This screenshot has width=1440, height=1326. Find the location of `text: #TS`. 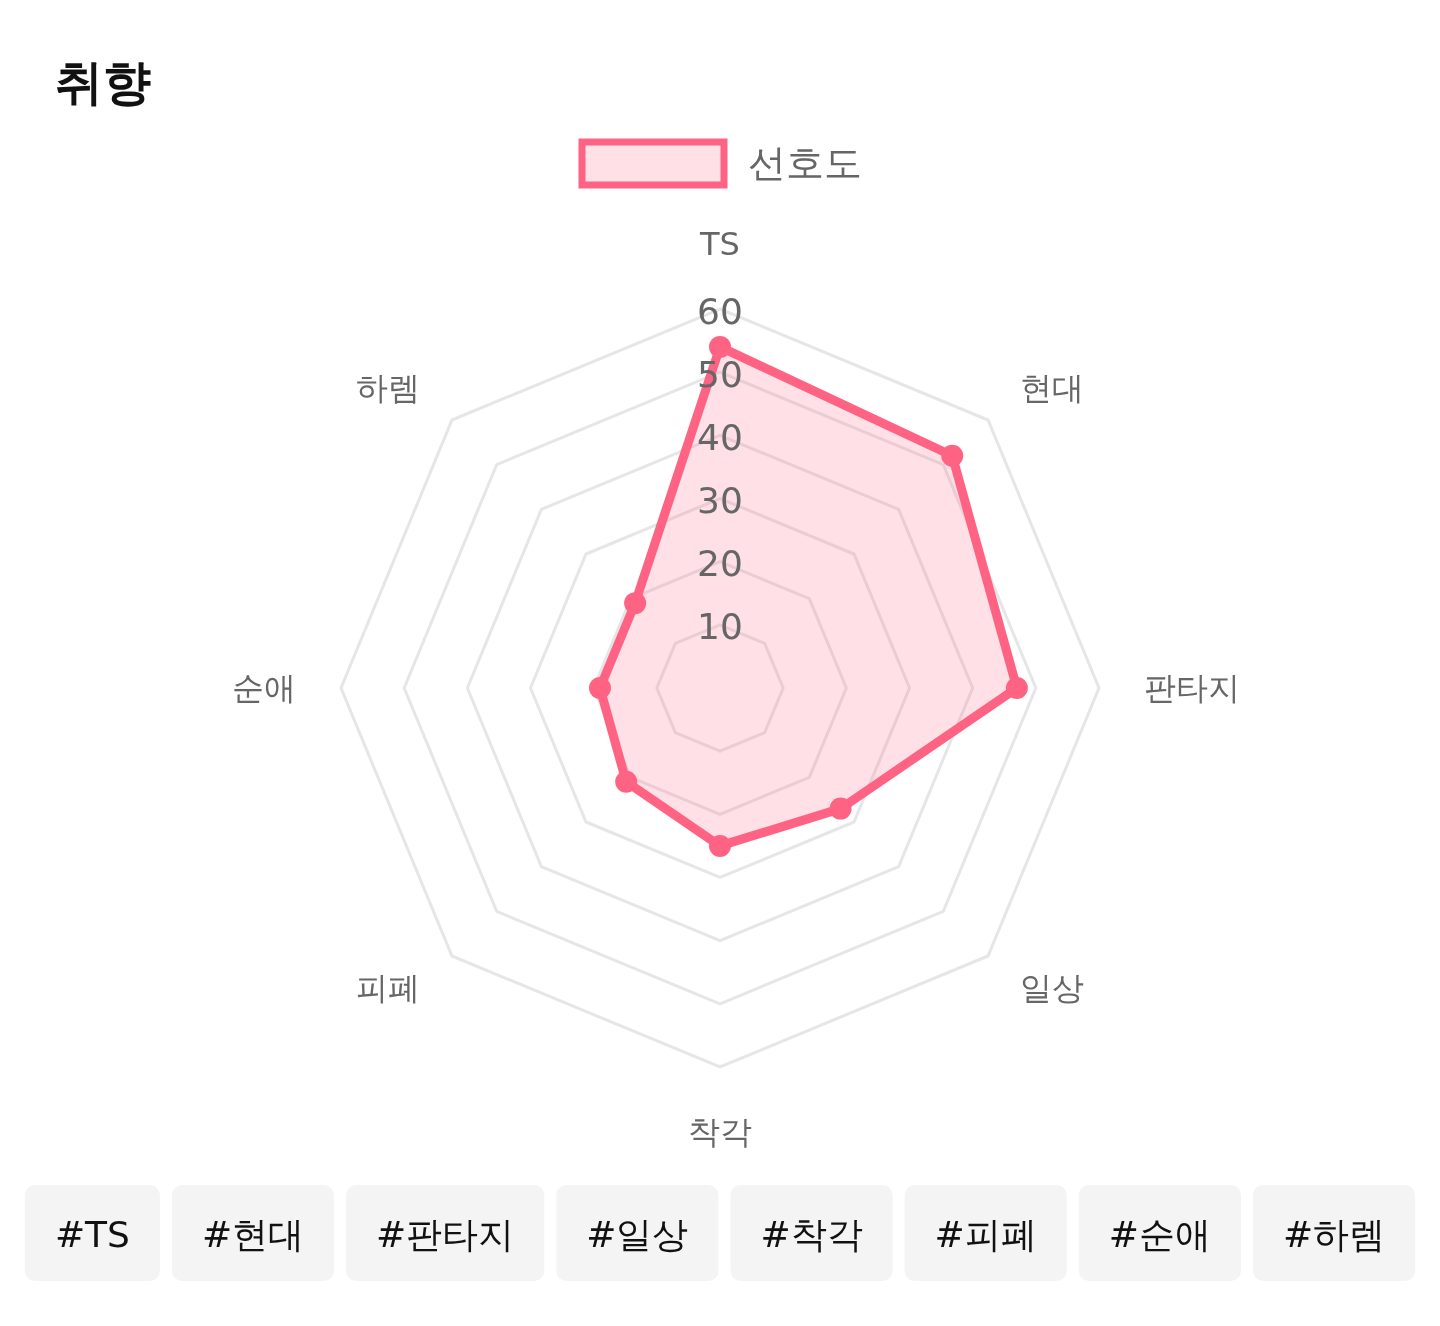

text: #TS is located at coordinates (92, 1234).